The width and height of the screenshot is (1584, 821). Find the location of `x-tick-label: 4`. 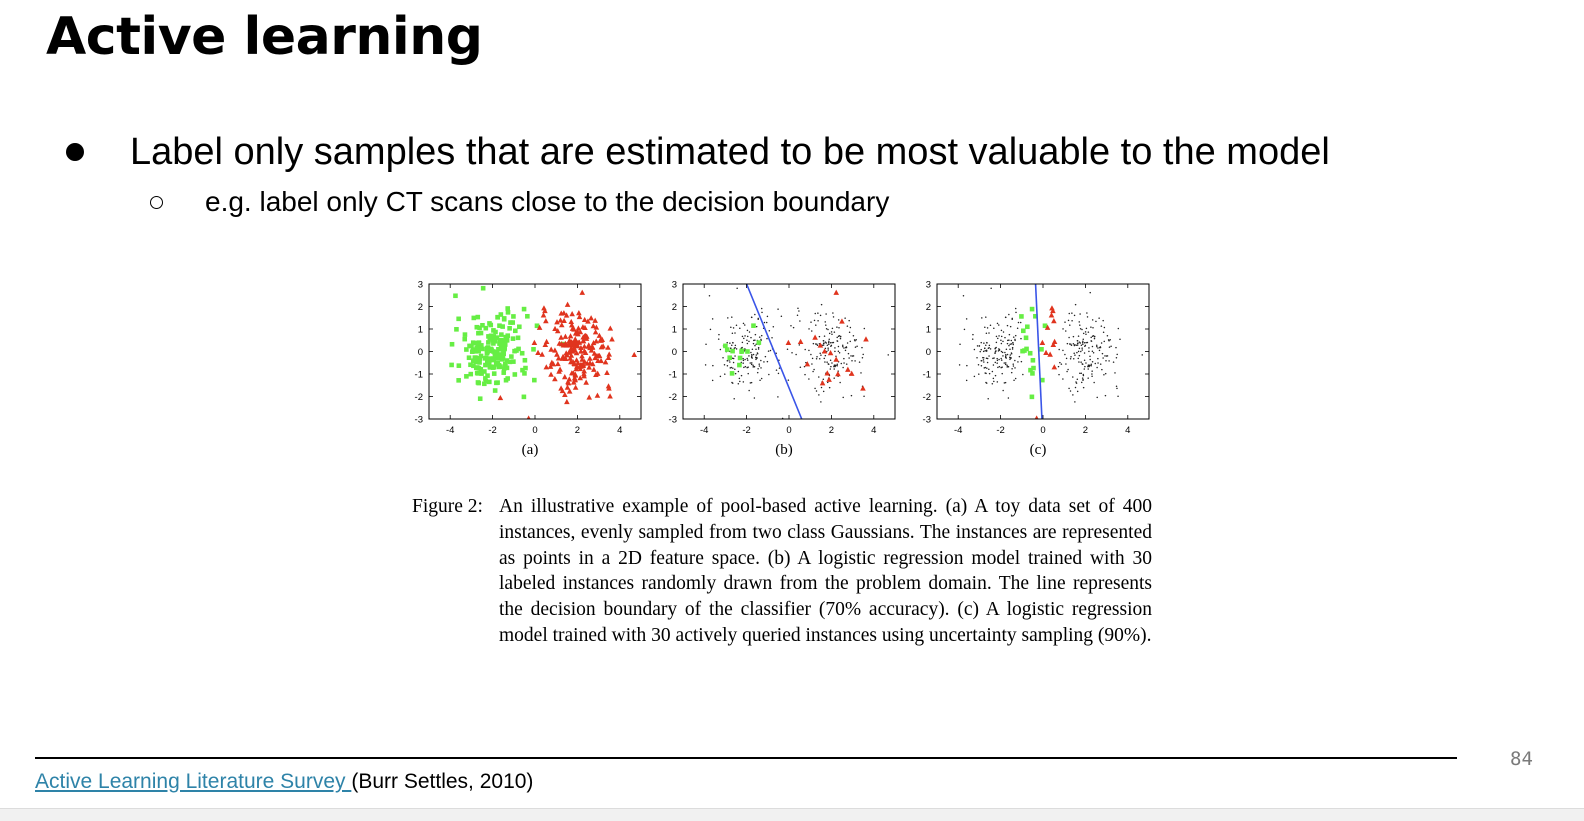

x-tick-label: 4 is located at coordinates (873, 430).